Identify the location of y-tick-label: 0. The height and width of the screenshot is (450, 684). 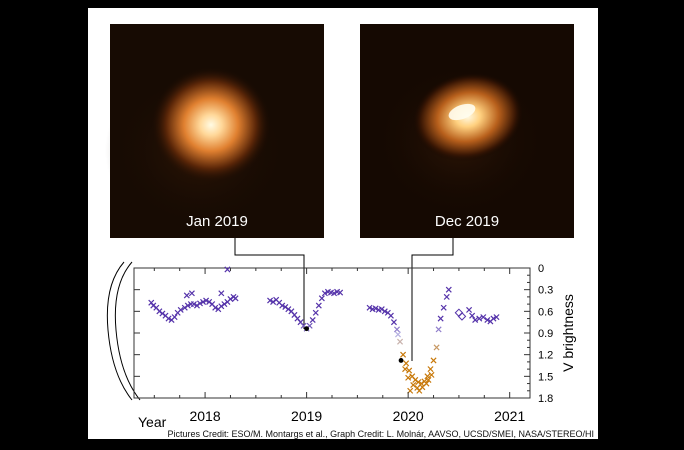
(541, 269).